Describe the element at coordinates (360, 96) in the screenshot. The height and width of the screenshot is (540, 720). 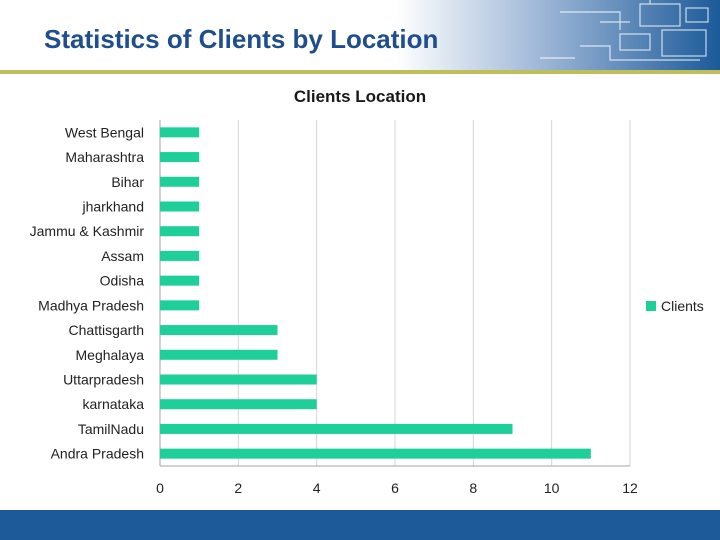
I see `chart-title: Clients Location` at that location.